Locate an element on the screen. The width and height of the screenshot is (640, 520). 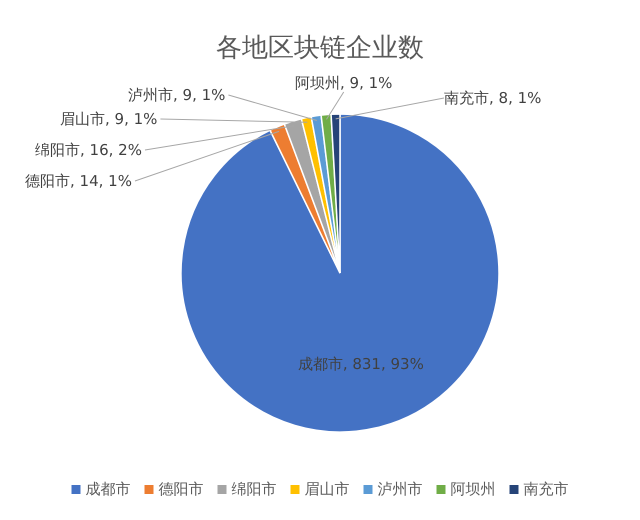
legend-label: 成都市 is located at coordinates (108, 489).